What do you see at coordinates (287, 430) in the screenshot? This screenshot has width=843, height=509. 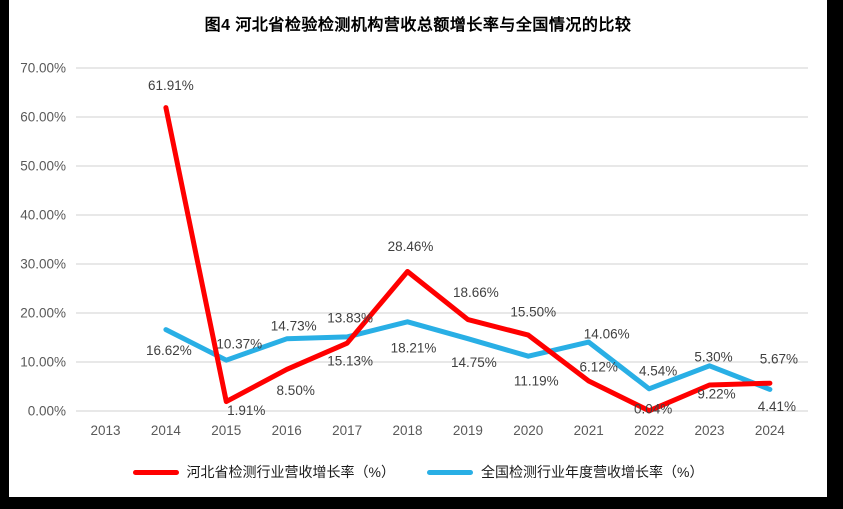 I see `x-axis-label: 2016` at bounding box center [287, 430].